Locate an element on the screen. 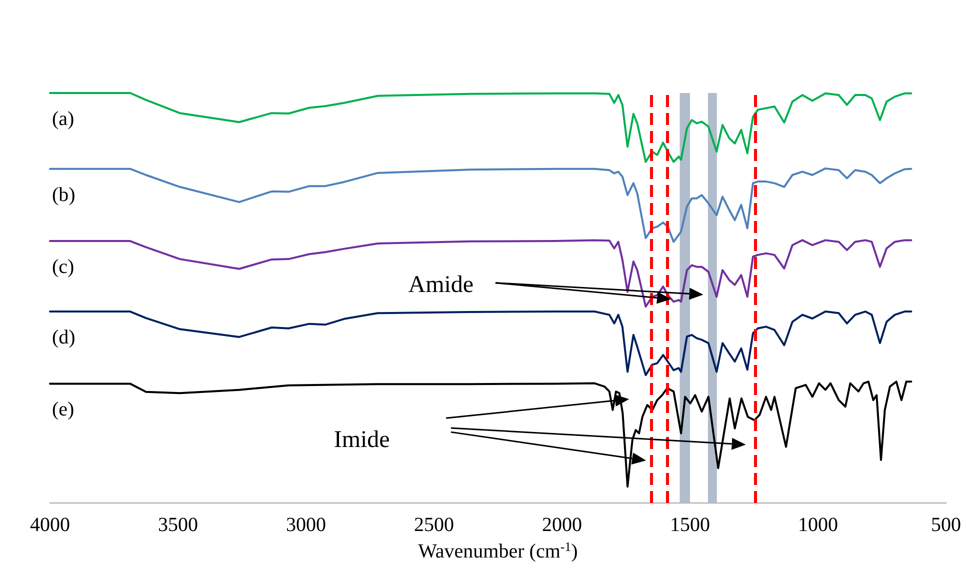  x-tick-label: 3000 is located at coordinates (306, 525).